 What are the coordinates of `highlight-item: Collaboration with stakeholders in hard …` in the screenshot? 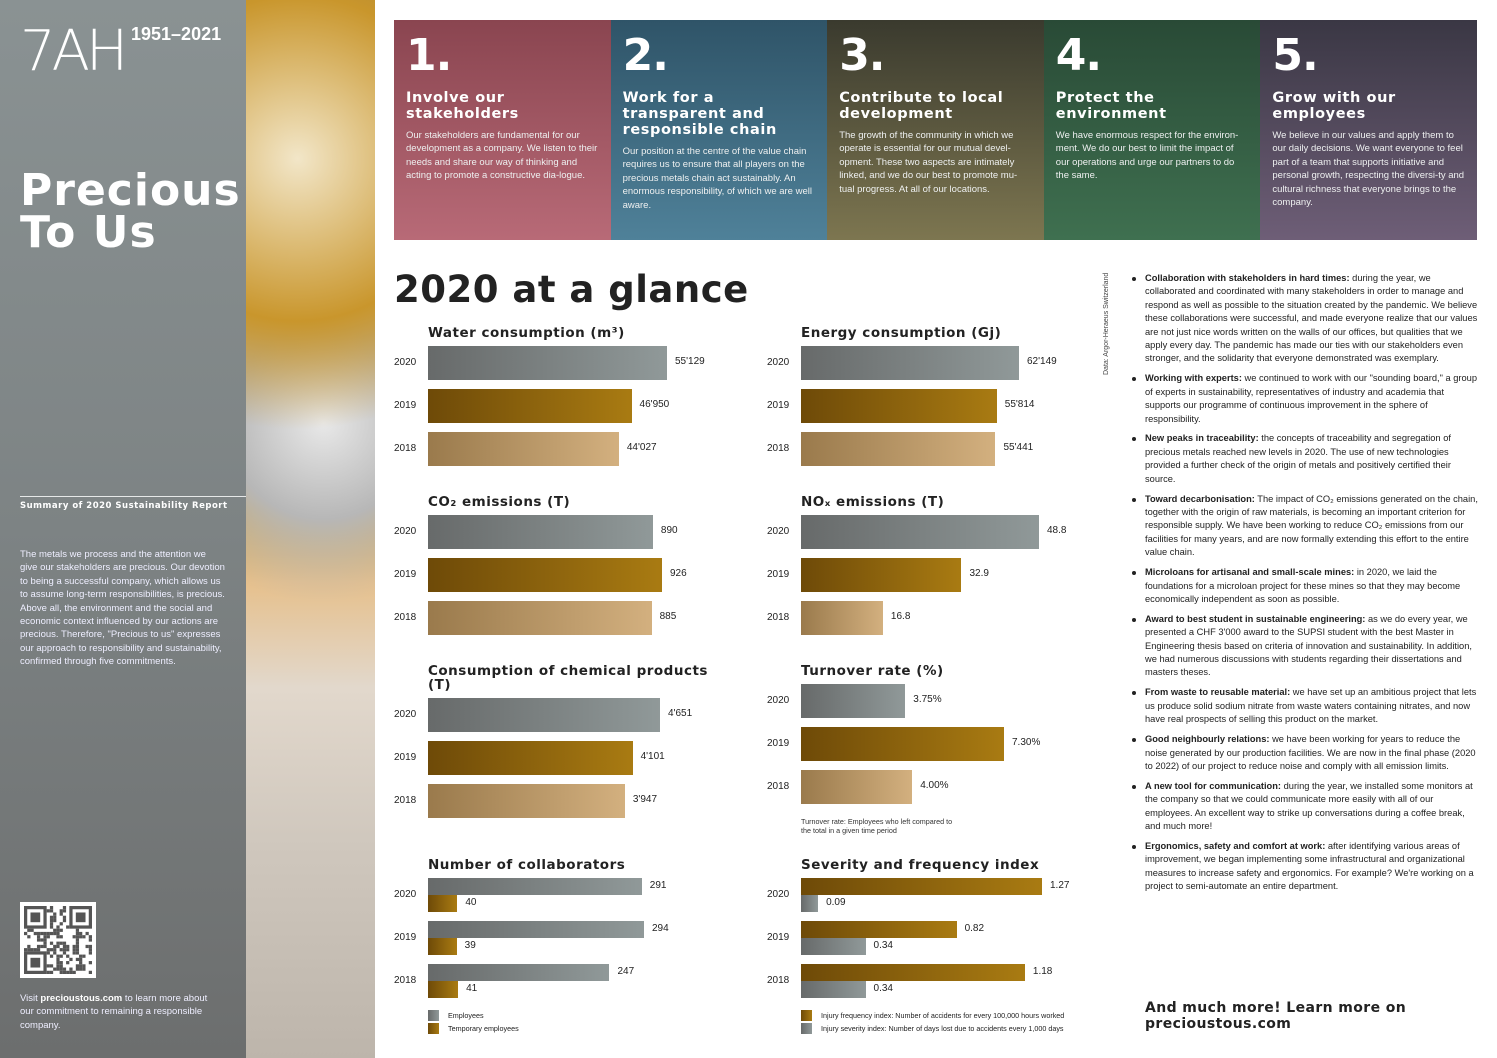 It's located at (1304, 319).